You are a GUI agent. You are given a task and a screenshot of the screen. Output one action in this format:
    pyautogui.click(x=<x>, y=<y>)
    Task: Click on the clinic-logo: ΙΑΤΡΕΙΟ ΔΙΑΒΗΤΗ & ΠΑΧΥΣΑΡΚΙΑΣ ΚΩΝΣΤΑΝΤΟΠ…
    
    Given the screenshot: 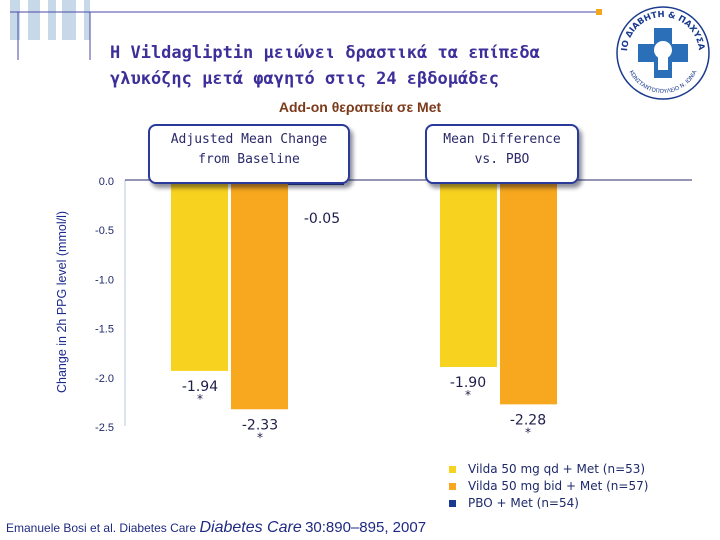 What is the action you would take?
    pyautogui.click(x=662, y=52)
    